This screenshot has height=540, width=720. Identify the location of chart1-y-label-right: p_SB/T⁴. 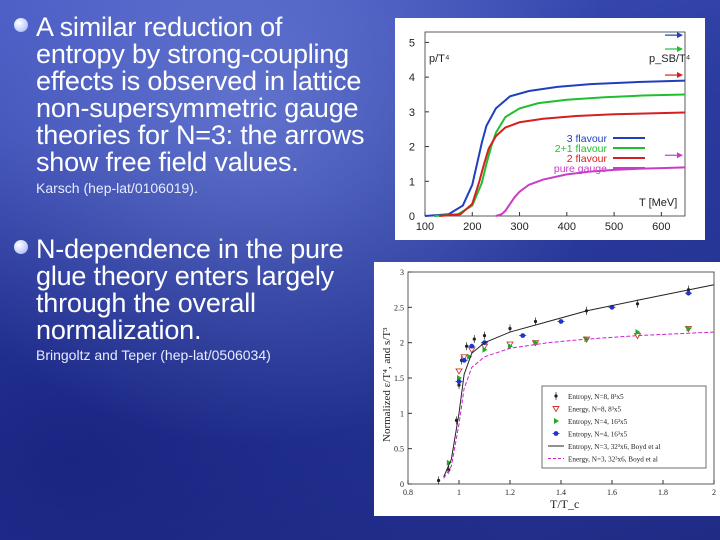
(670, 59).